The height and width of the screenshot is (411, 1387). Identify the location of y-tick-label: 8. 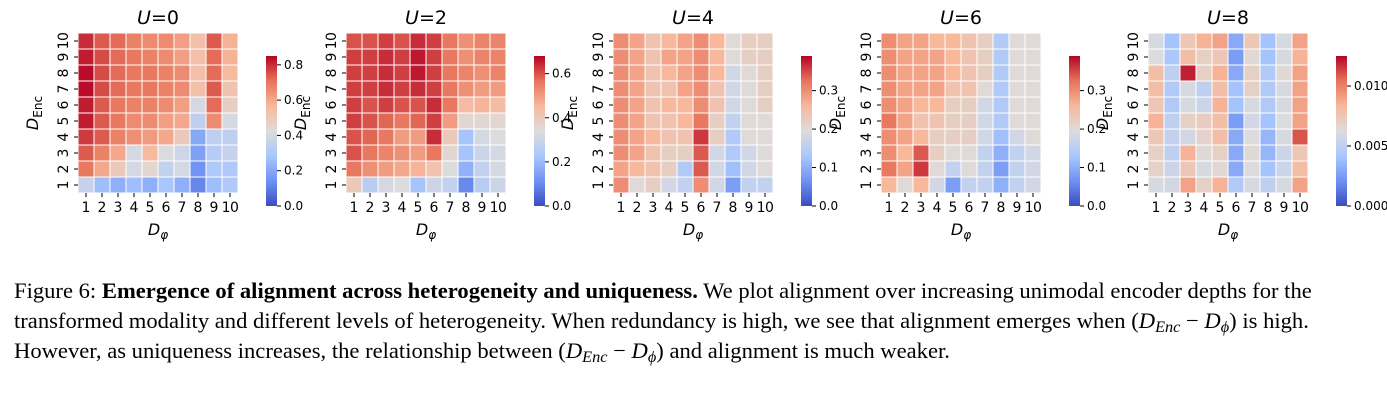
(599, 73).